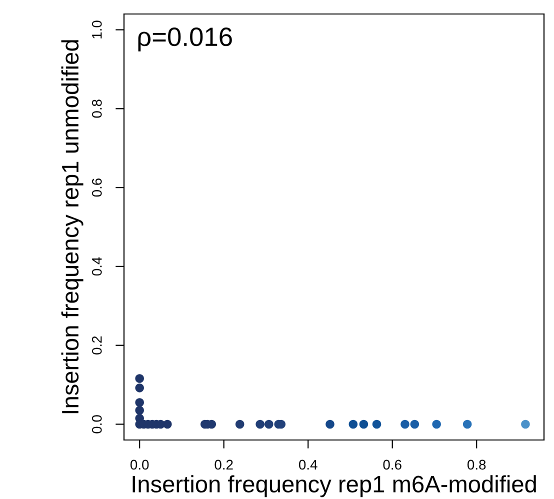 The height and width of the screenshot is (499, 554). What do you see at coordinates (97, 345) in the screenshot?
I see `y-tick-label: 0.2` at bounding box center [97, 345].